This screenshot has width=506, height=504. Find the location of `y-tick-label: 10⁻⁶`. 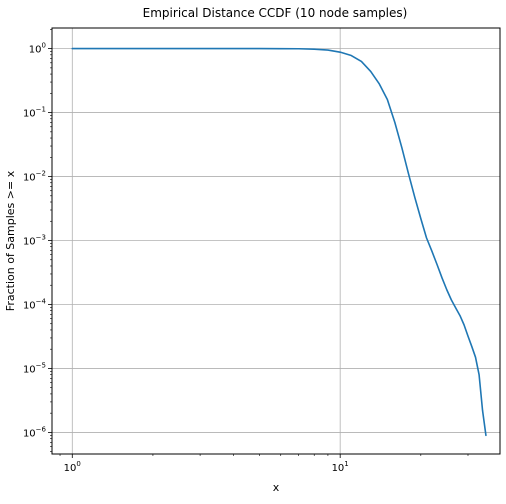

y-tick-label: 10⁻⁶ is located at coordinates (35, 432).